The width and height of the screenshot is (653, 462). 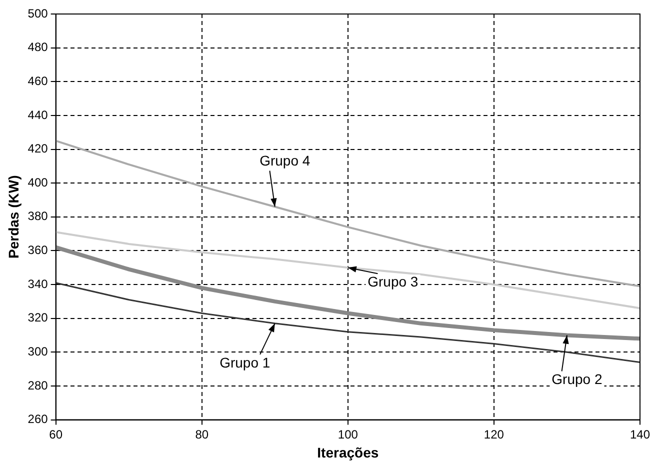 What do you see at coordinates (38, 47) in the screenshot?
I see `y-tick-label: 480` at bounding box center [38, 47].